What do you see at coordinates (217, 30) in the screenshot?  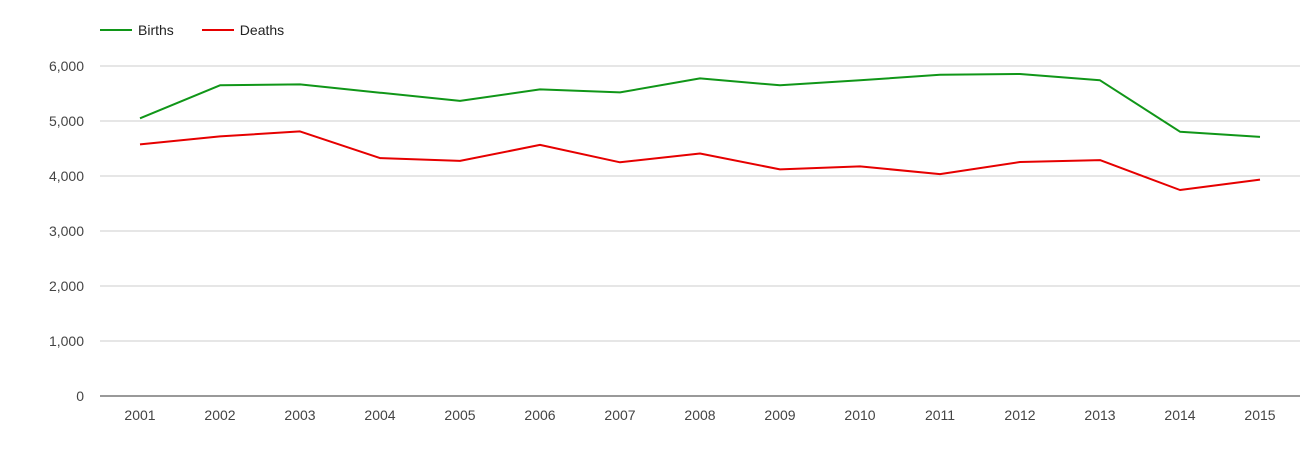 I see `legend-swatch-deaths` at bounding box center [217, 30].